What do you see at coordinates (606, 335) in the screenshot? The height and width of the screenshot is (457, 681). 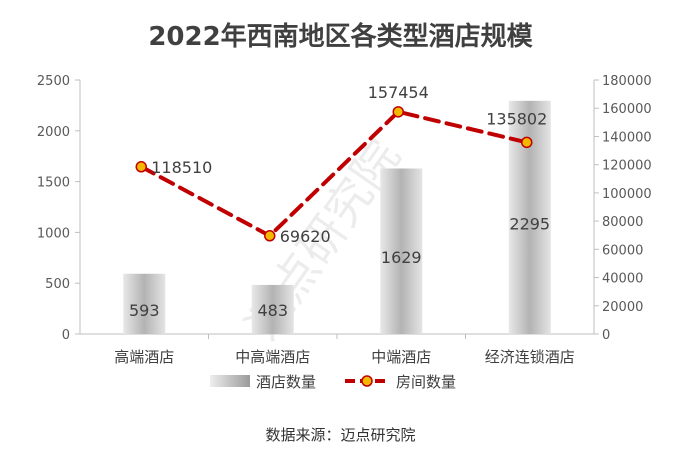 I see `right-tick-label: 0` at bounding box center [606, 335].